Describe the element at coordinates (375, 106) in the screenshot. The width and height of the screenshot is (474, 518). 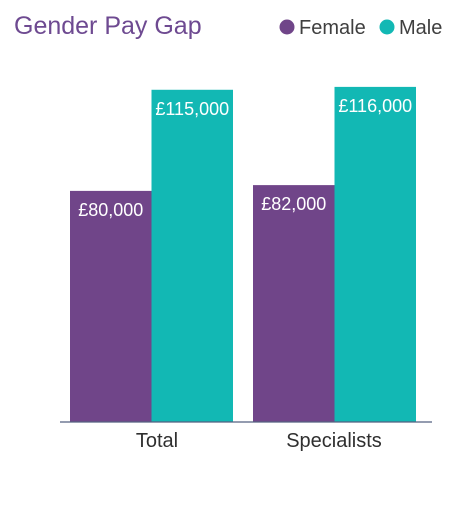
I see `value-label-specialists-male: £116,000` at that location.